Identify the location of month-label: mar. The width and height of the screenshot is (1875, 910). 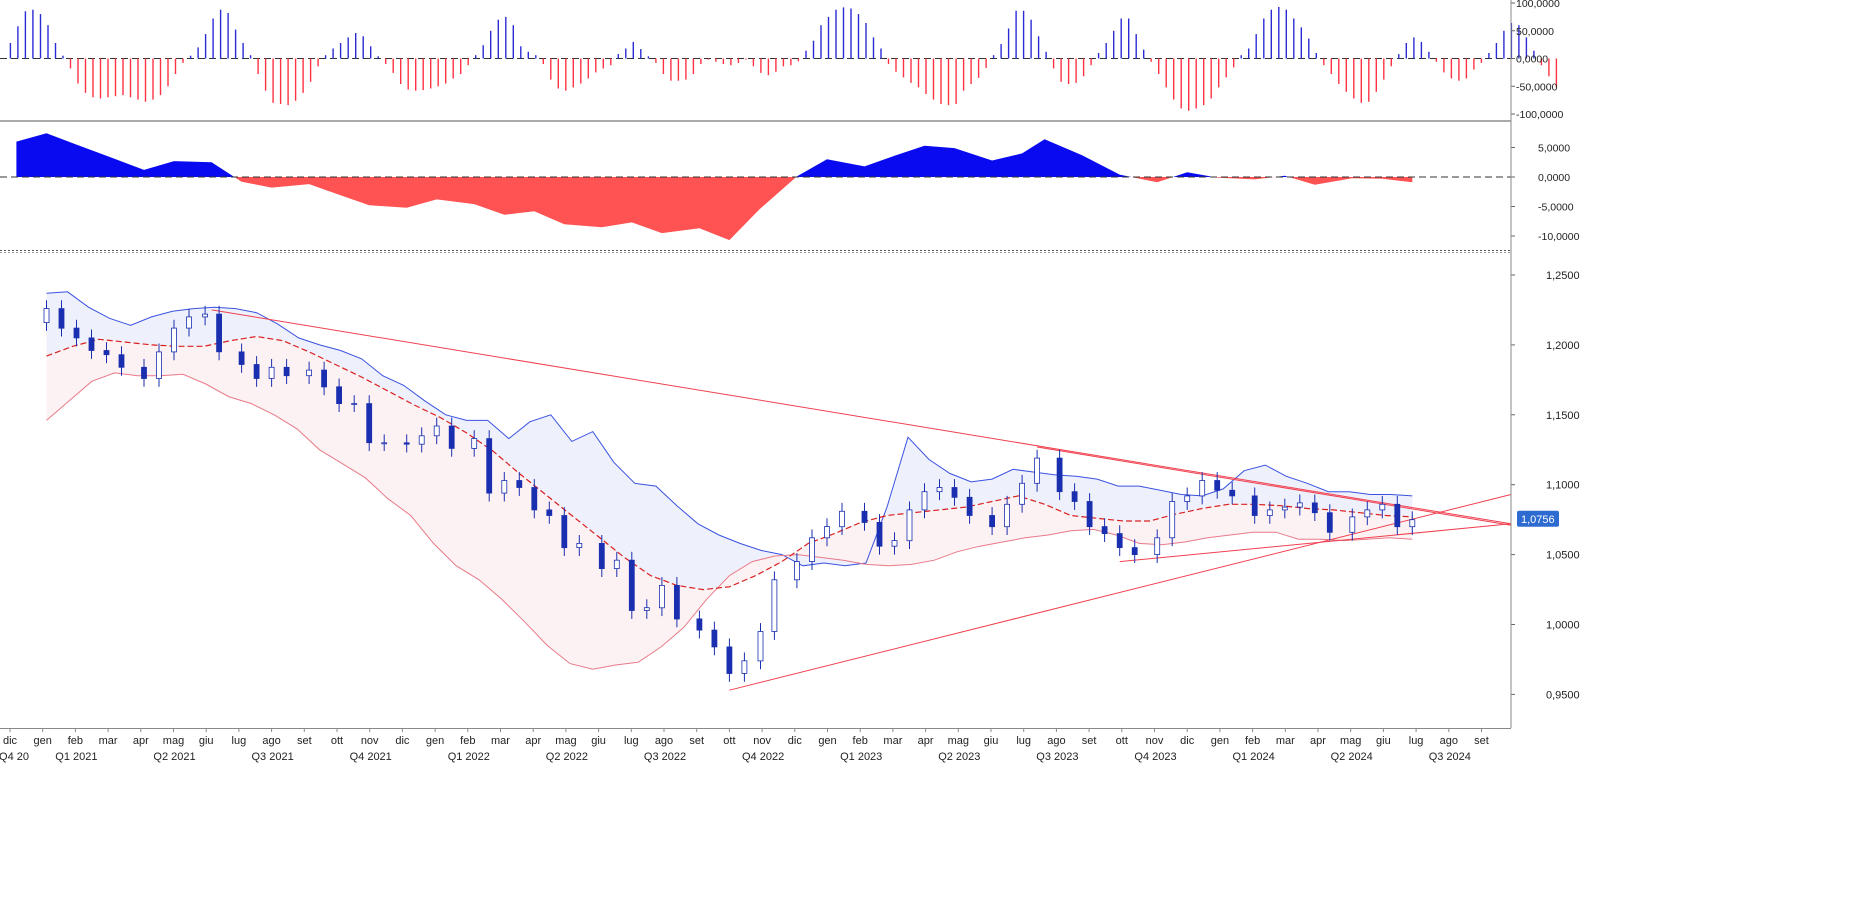
(892, 741).